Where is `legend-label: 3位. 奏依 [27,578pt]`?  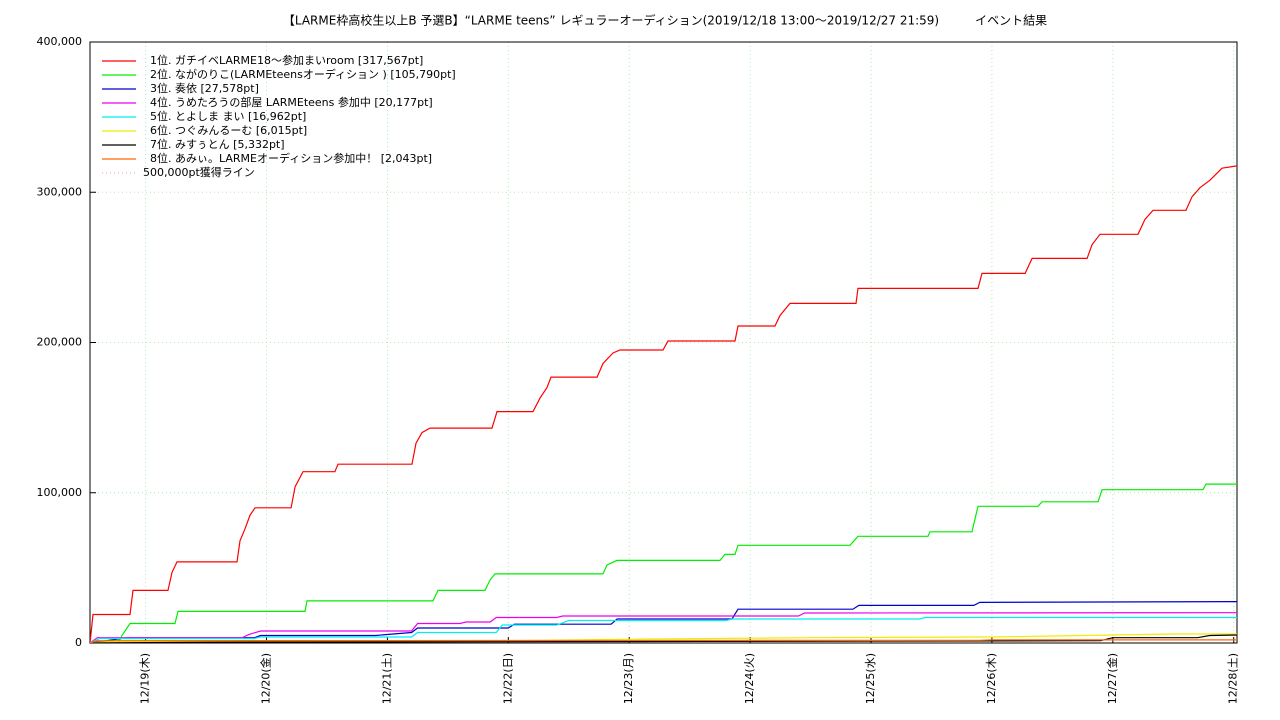 legend-label: 3位. 奏依 [27,578pt] is located at coordinates (204, 88).